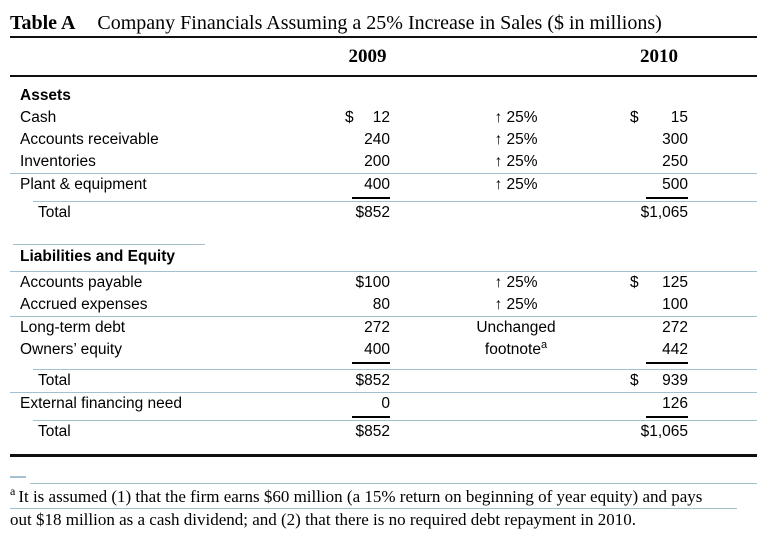  What do you see at coordinates (38, 117) in the screenshot?
I see `row-label: Cash` at bounding box center [38, 117].